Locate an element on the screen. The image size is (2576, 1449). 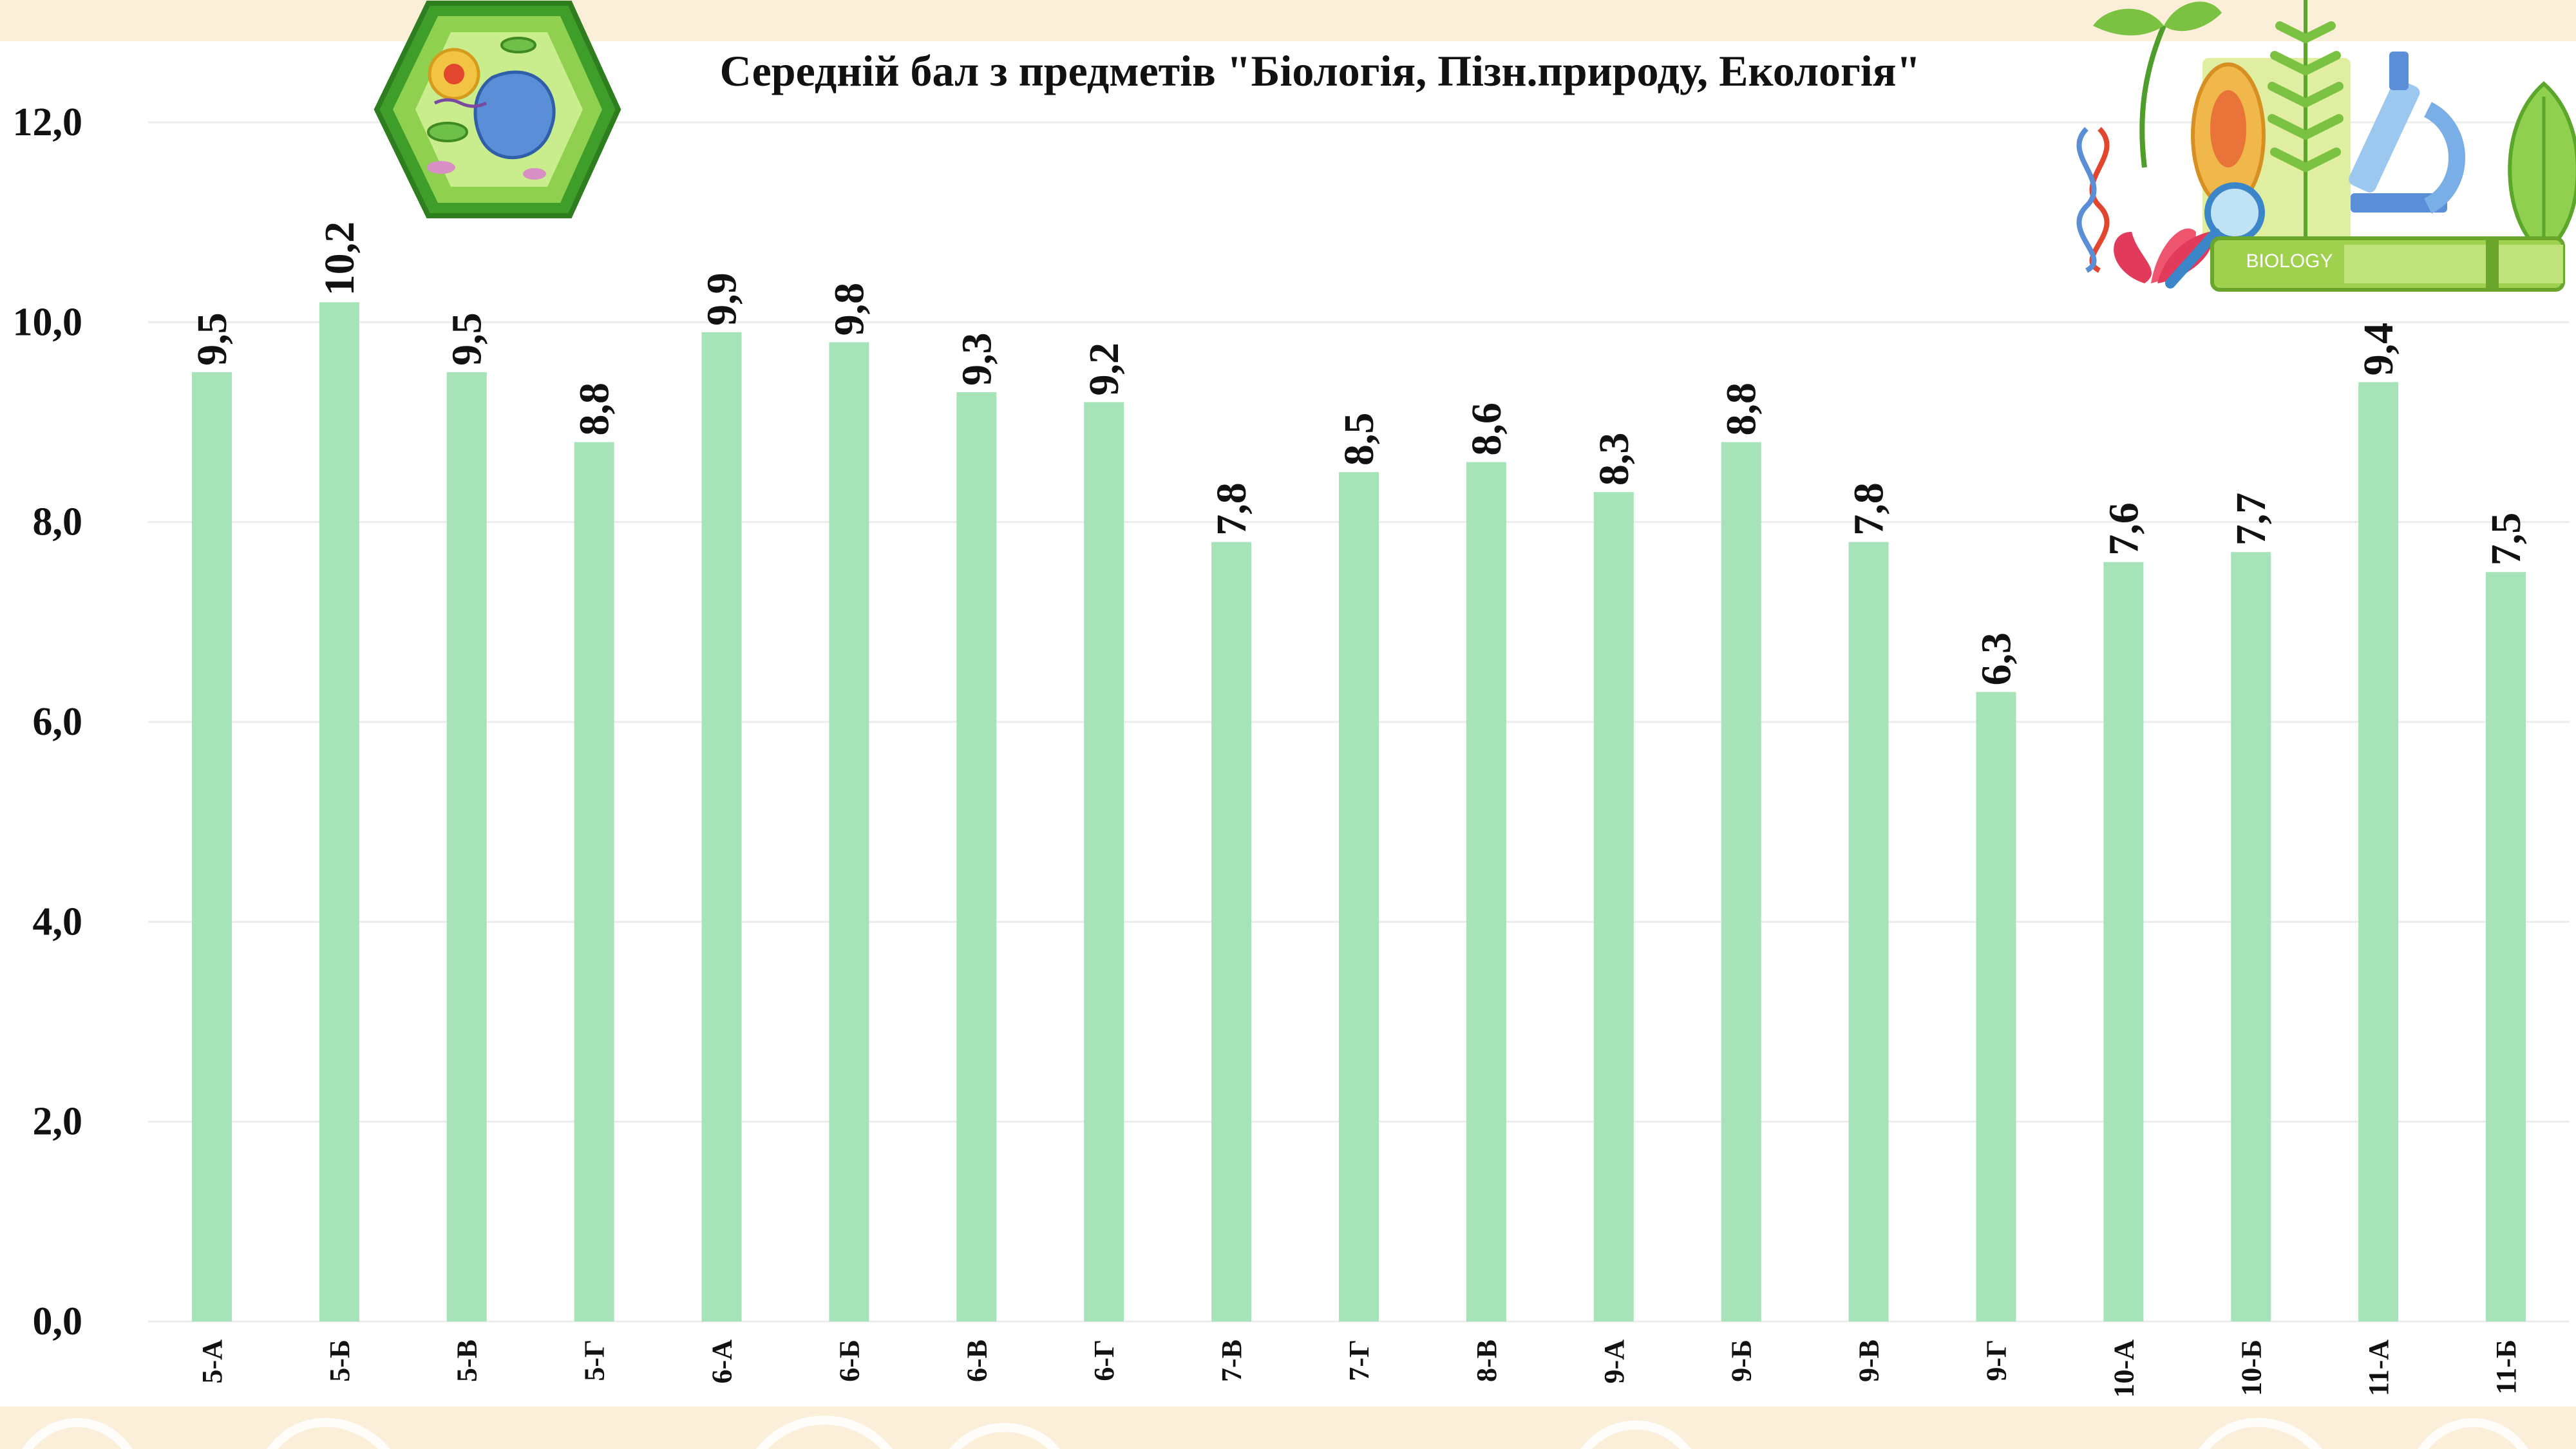
x-tick-label: 5-Г is located at coordinates (595, 1360).